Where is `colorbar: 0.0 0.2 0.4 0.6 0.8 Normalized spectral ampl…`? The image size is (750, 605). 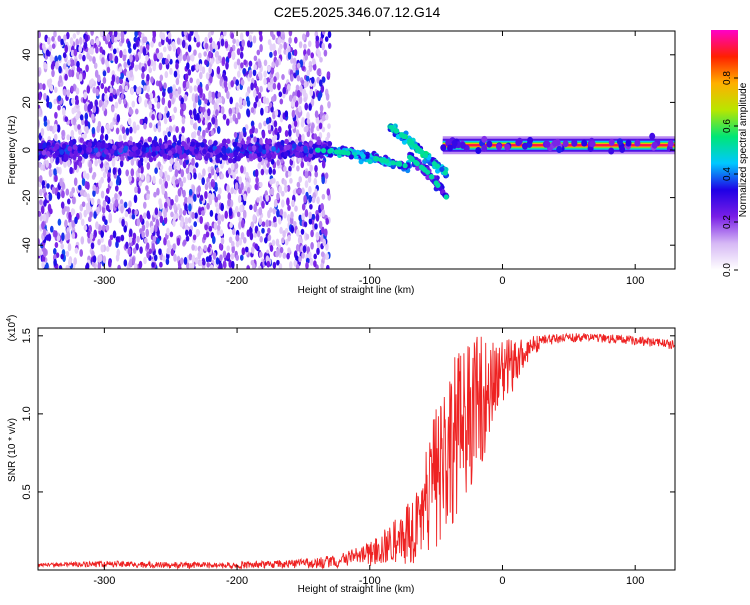
colorbar: 0.0 0.2 0.4 0.6 0.8 Normalized spectral ampl… is located at coordinates (730, 153).